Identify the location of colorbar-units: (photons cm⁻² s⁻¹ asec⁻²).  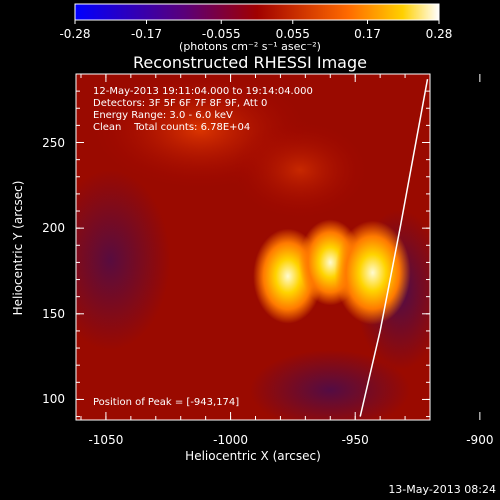
(250, 46).